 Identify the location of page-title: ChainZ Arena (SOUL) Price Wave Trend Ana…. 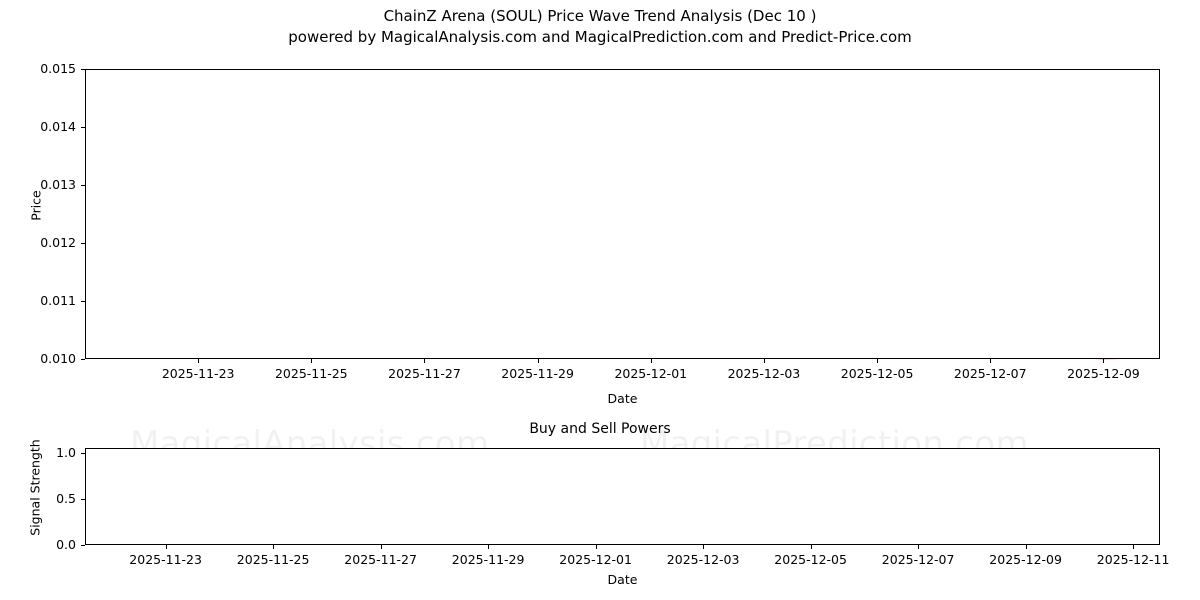
(600, 16).